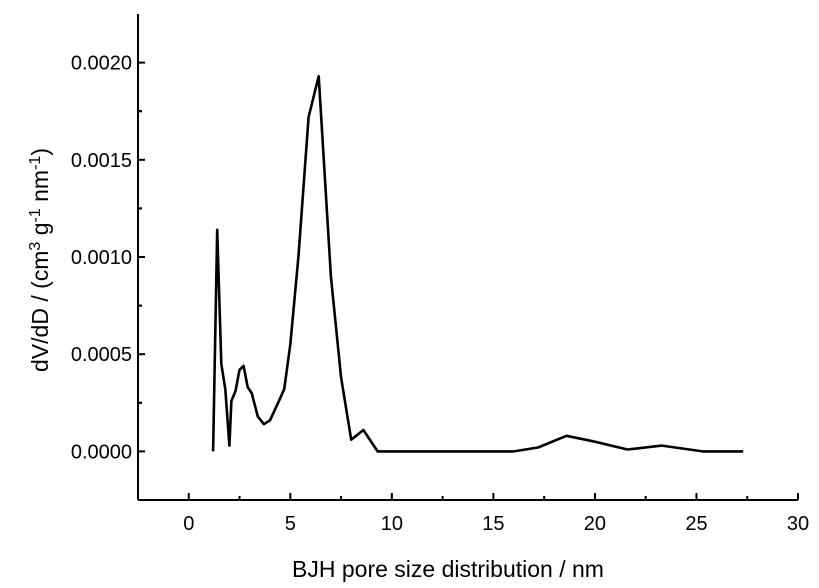 This screenshot has height=588, width=819. I want to click on y-axis-title-part: nm, so click(40, 189).